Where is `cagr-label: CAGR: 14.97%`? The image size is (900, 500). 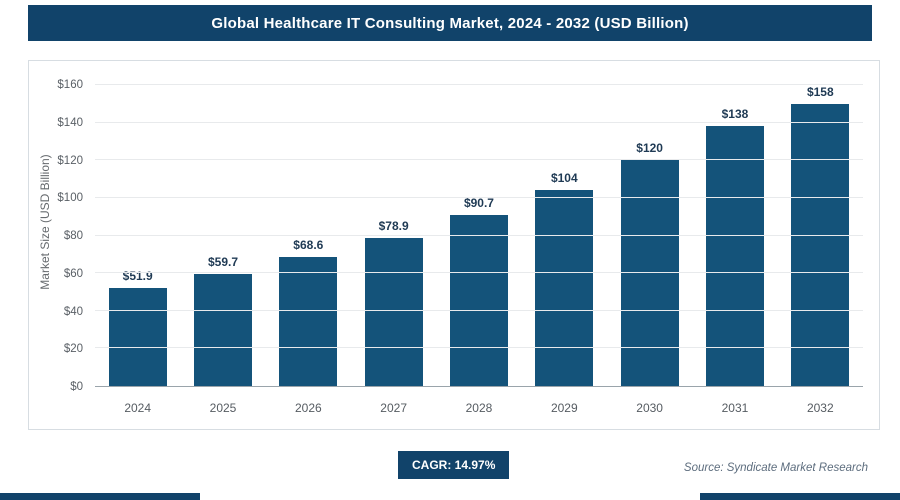
cagr-label: CAGR: 14.97% is located at coordinates (454, 465).